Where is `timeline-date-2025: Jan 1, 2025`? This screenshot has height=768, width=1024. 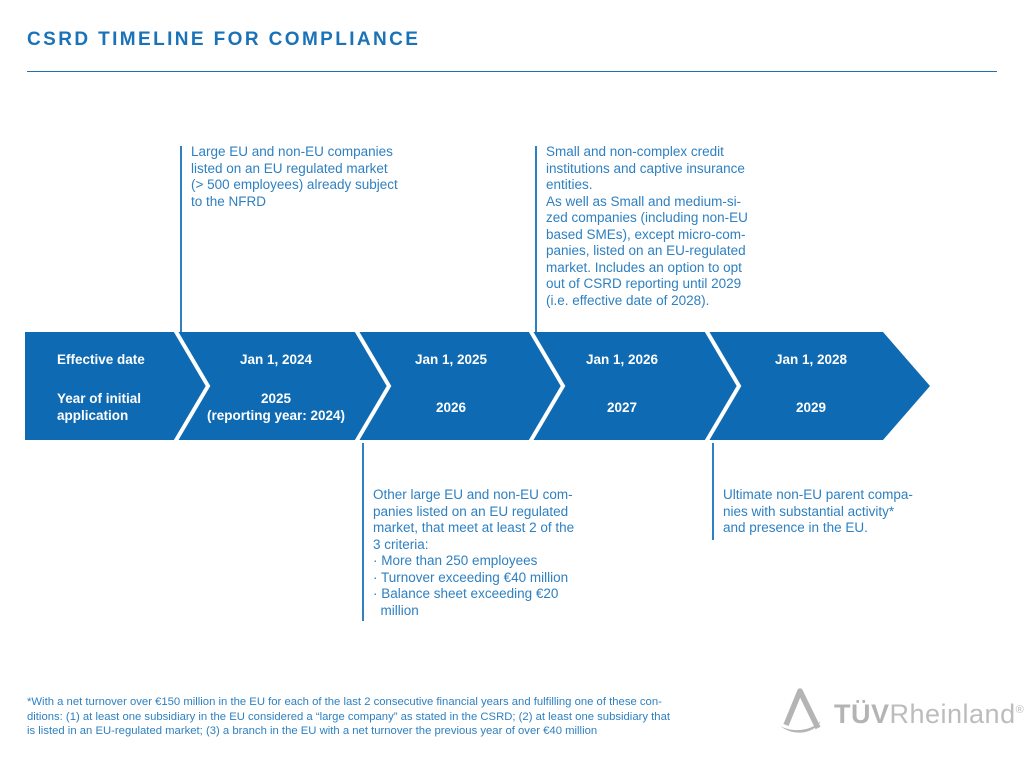 timeline-date-2025: Jan 1, 2025 is located at coordinates (451, 359).